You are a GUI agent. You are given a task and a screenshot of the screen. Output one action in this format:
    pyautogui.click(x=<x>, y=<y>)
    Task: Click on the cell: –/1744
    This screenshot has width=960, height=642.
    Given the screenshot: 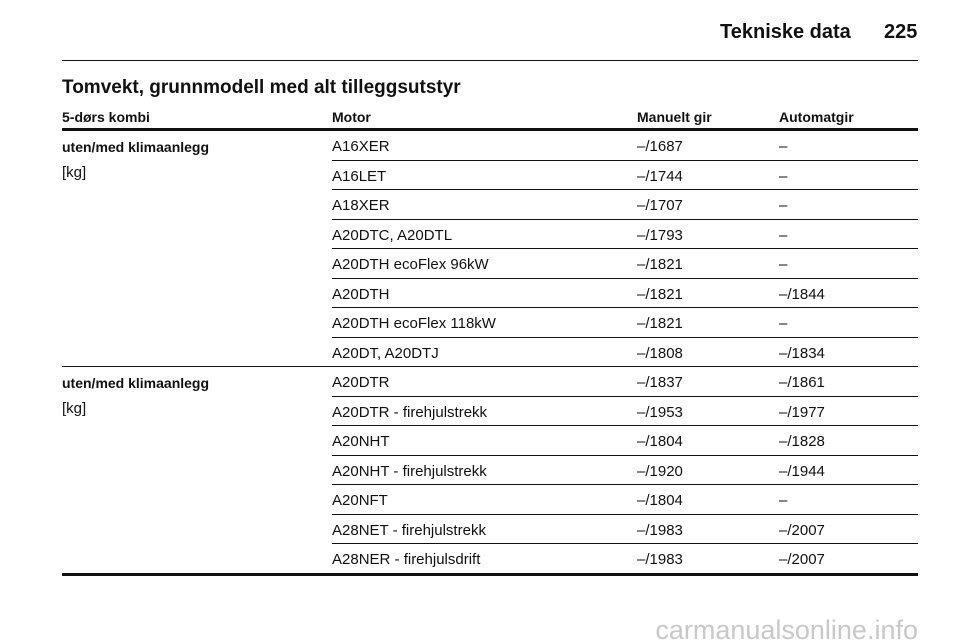 What is the action you would take?
    pyautogui.click(x=660, y=176)
    